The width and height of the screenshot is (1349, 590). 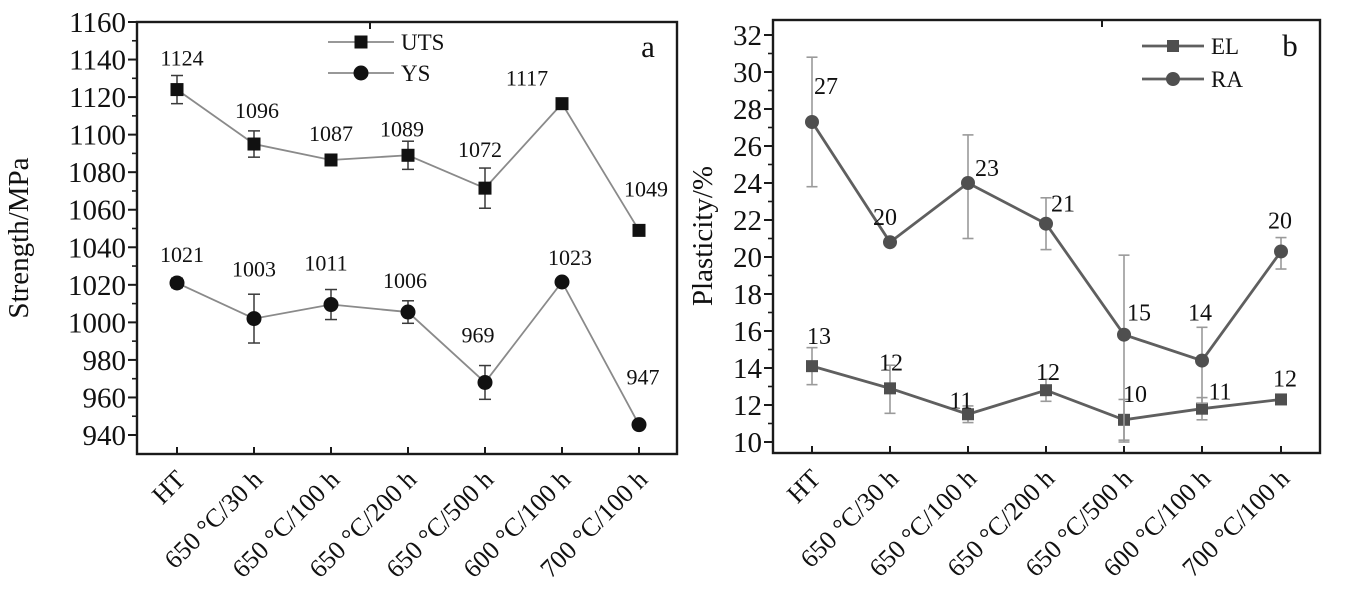 I want to click on y-tick-label: 28, so click(x=747, y=110).